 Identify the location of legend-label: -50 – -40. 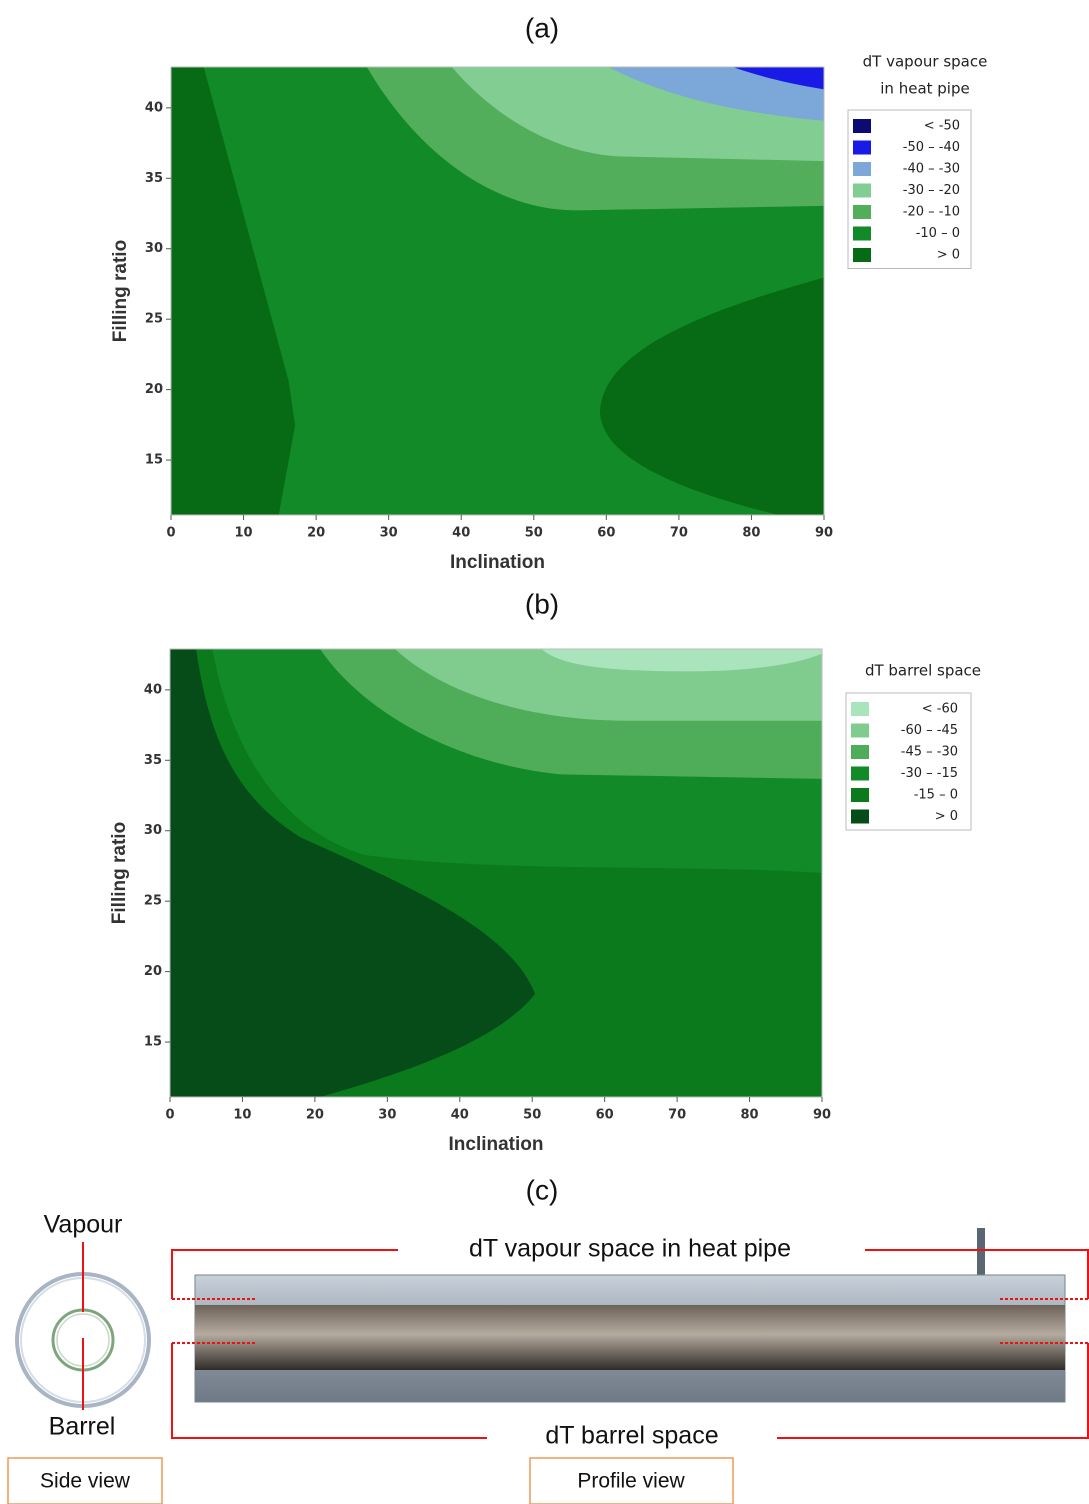
(931, 147).